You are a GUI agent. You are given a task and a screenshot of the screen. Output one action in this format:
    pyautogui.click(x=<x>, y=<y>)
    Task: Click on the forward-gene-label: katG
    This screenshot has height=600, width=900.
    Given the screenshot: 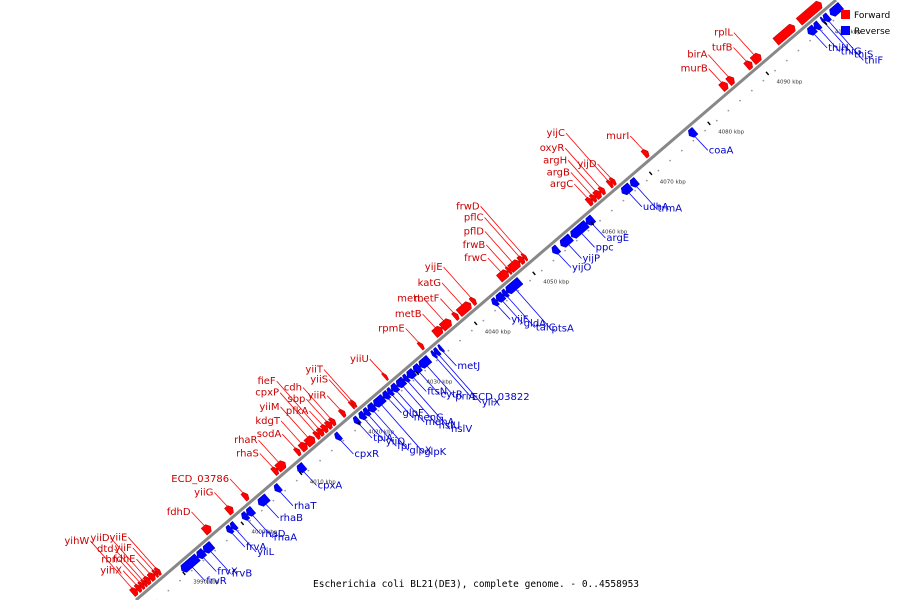 What is the action you would take?
    pyautogui.click(x=429, y=283)
    